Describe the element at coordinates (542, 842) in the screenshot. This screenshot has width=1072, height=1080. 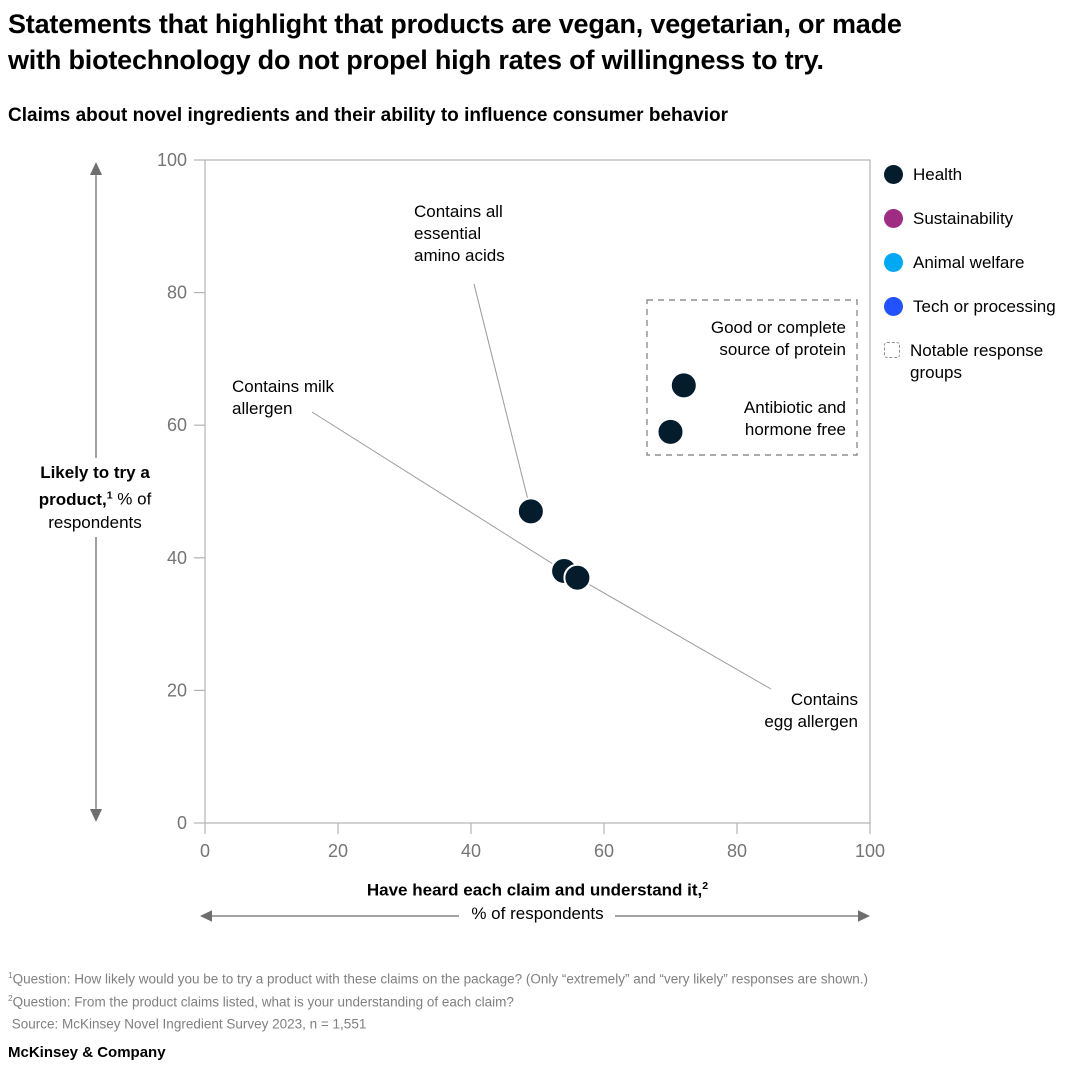
I see `x-axis-ticks: 0 20 40 60 80 100` at that location.